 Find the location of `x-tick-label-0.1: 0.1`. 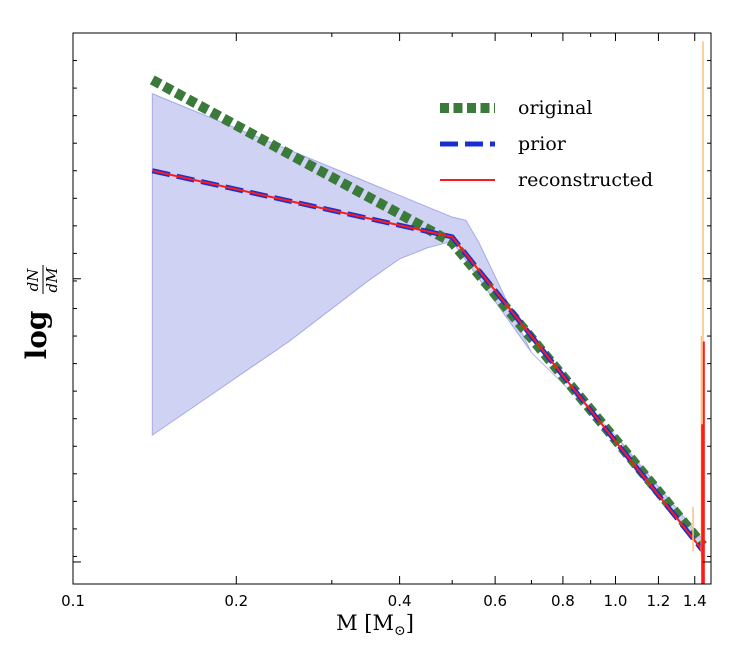

x-tick-label-0.1: 0.1 is located at coordinates (73, 601).